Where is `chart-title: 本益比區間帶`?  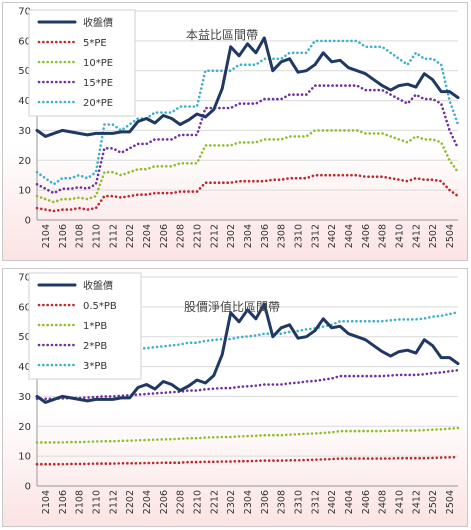
chart-title: 本益比區間帶 is located at coordinates (222, 35).